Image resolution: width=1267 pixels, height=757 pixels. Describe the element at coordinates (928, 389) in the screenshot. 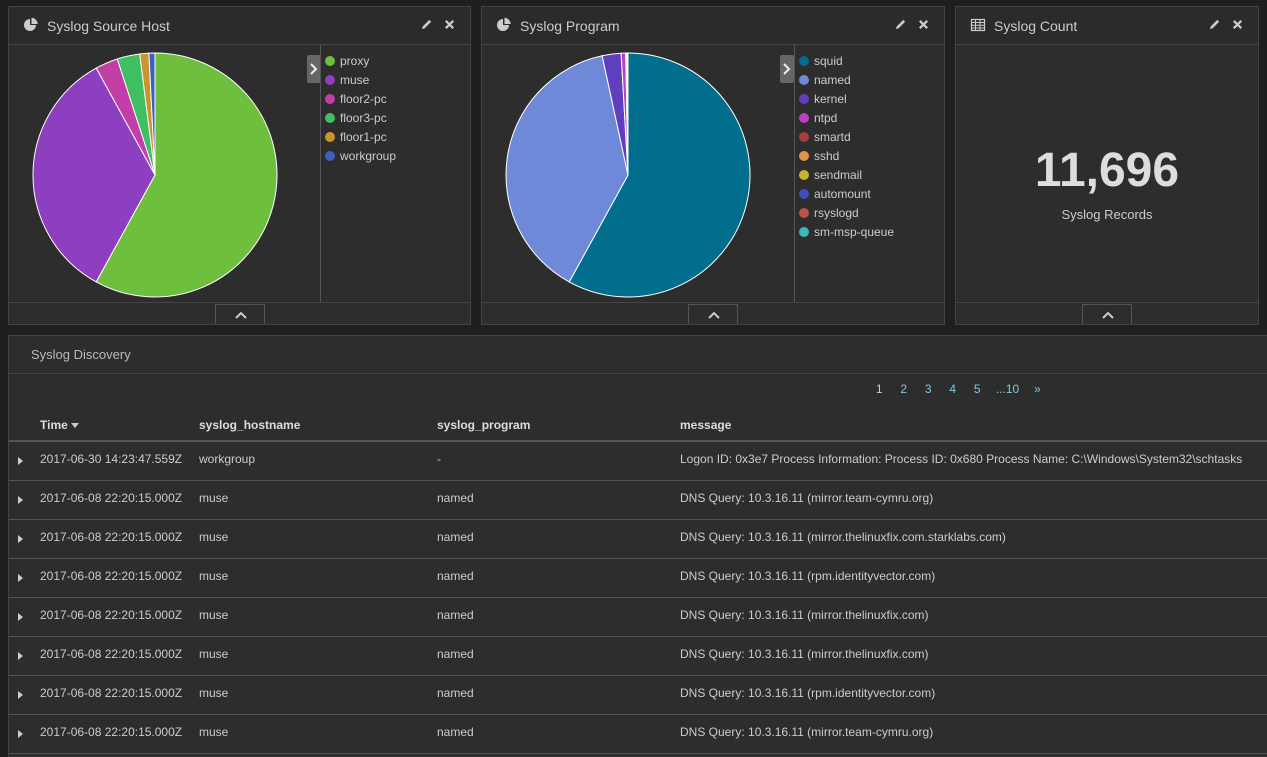

I see `page-3-link: 3` at that location.